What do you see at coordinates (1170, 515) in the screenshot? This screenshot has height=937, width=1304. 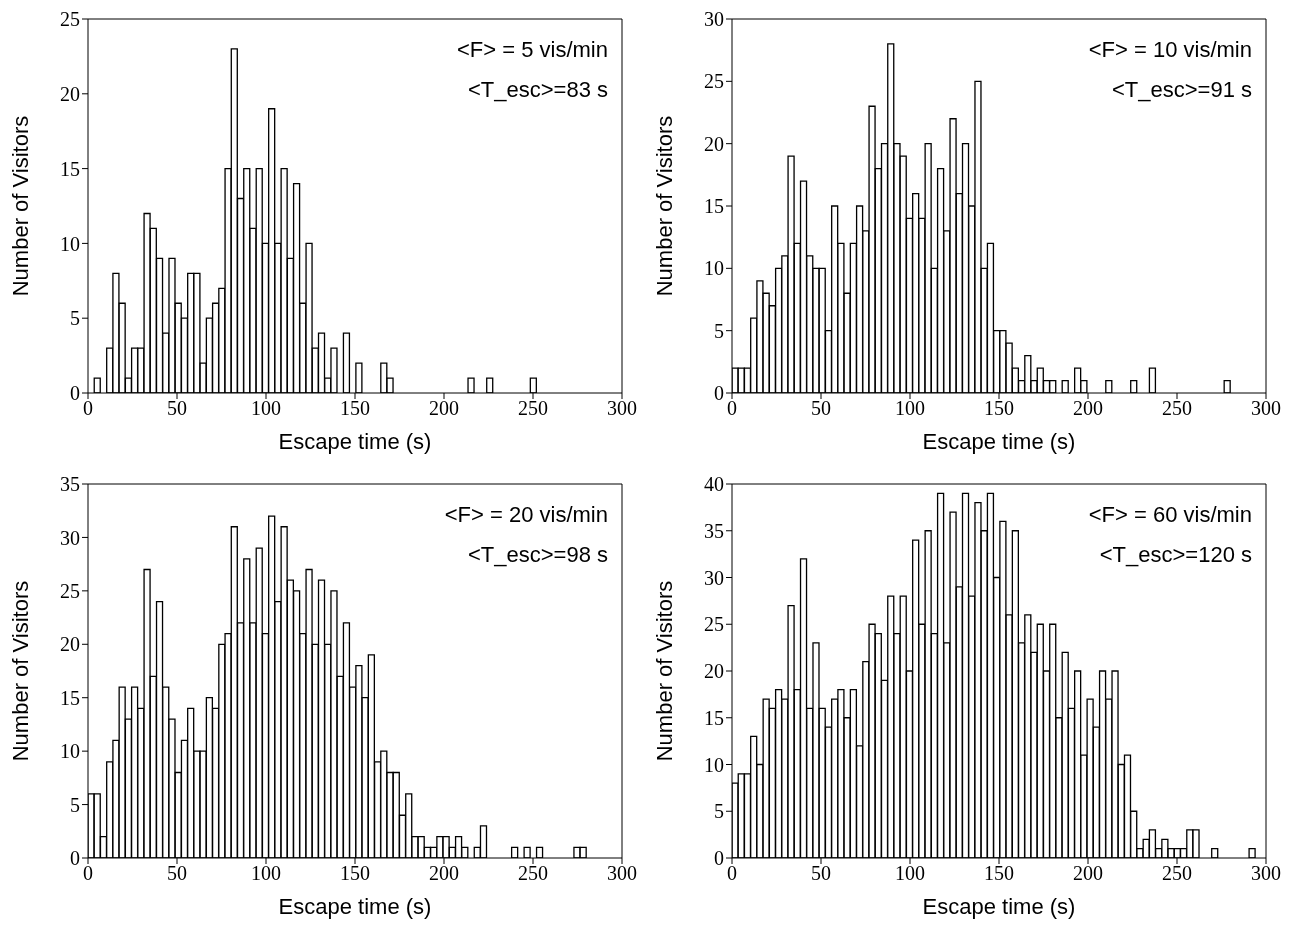 I see `annotation: <F> = 60 vis/min` at bounding box center [1170, 515].